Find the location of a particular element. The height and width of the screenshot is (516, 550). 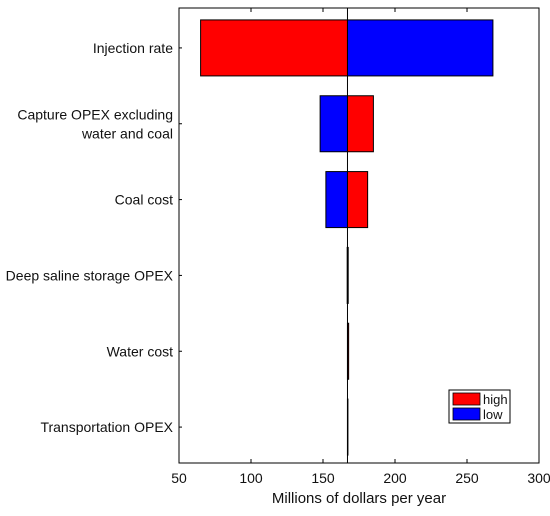

xtick-label: 150 is located at coordinates (323, 478).